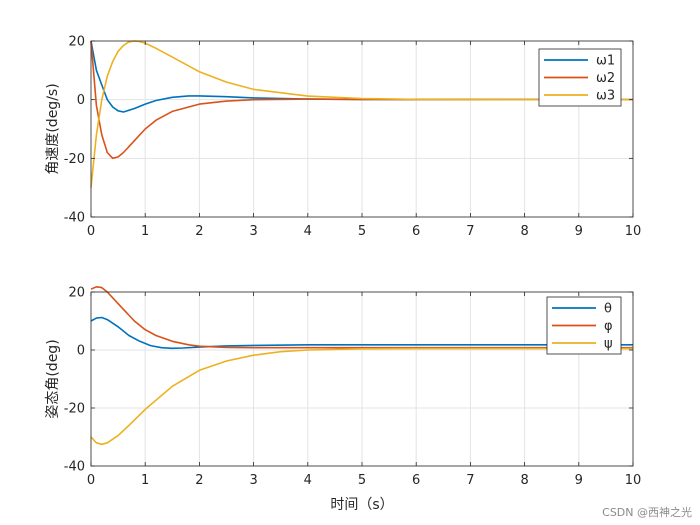 This screenshot has width=700, height=525. Describe the element at coordinates (53, 128) in the screenshot. I see `y-axis-label: 角速度(deg/s)` at that location.